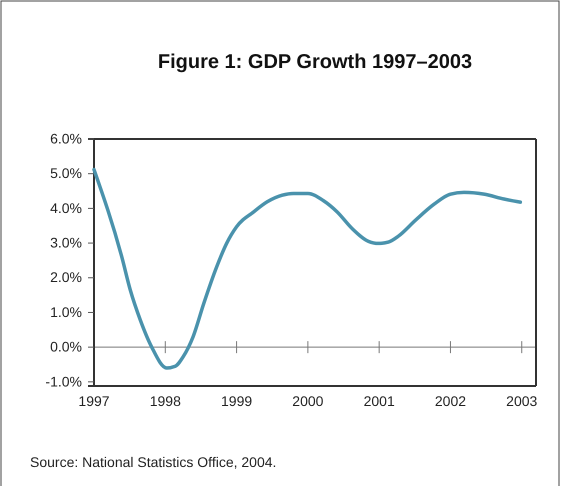 Image resolution: width=578 pixels, height=486 pixels. What do you see at coordinates (66, 173) in the screenshot?
I see `y-tick-label: 5.0%` at bounding box center [66, 173].